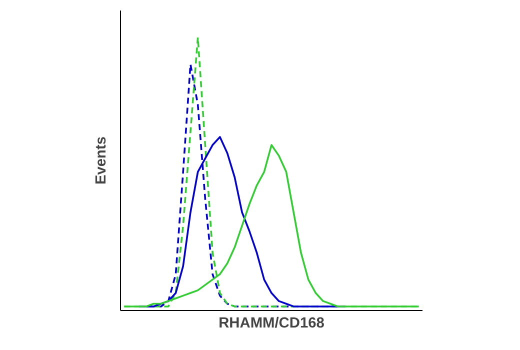 The width and height of the screenshot is (520, 350). I want to click on x-axis-title: RHAMM/CD168, so click(271, 324).